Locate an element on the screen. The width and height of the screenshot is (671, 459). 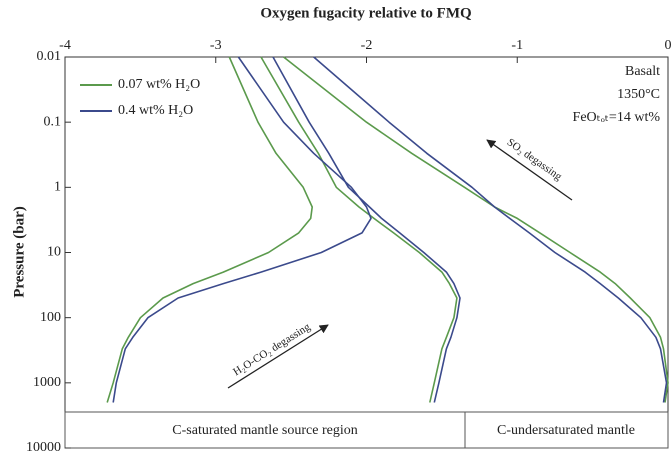
y-tick-label: 0.01 is located at coordinates (49, 56).